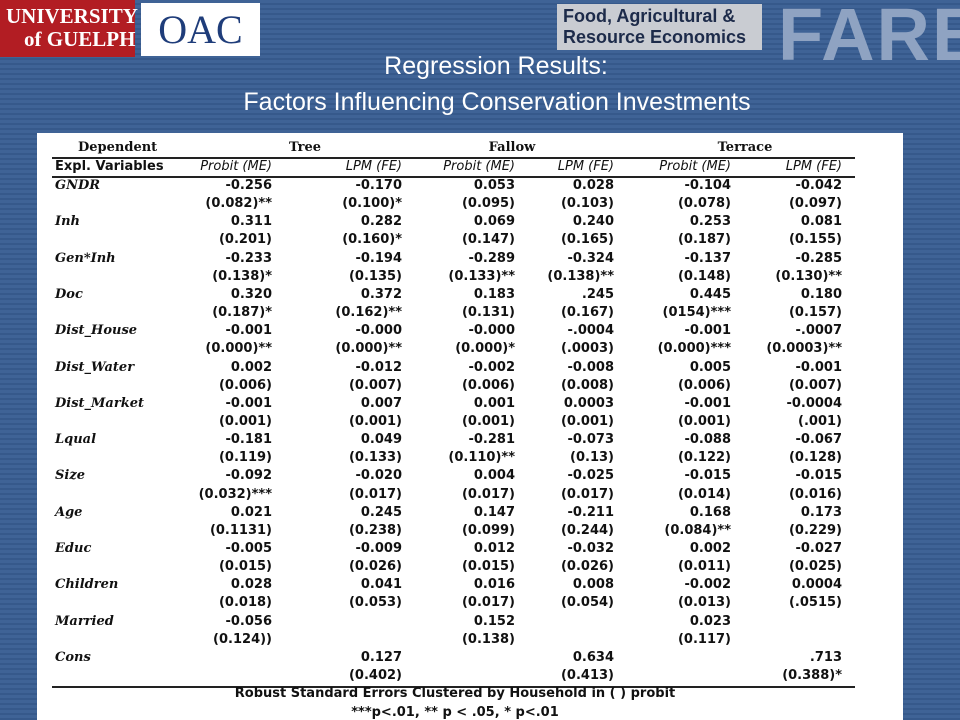  Describe the element at coordinates (592, 458) in the screenshot. I see `standard-error: (0.13)` at that location.